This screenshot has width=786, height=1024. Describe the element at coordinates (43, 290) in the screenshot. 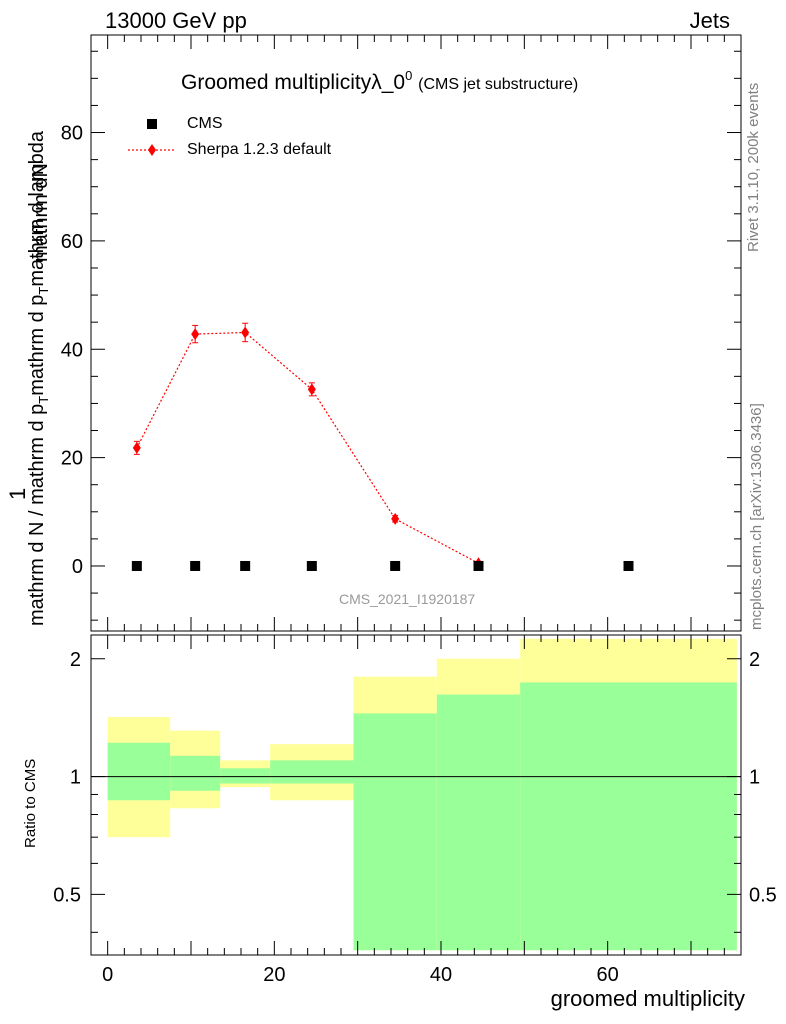

I see `y-axis-denom-sub: T` at that location.